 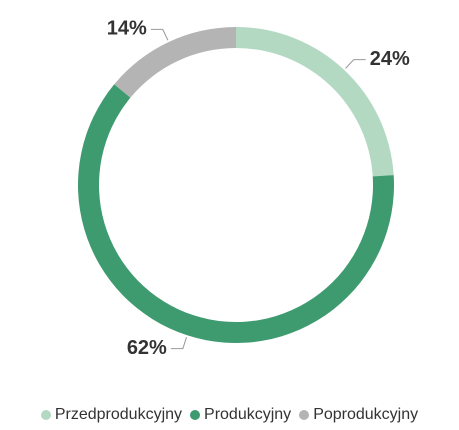 What do you see at coordinates (366, 414) in the screenshot?
I see `legend-label: Poprodukcyjny` at bounding box center [366, 414].